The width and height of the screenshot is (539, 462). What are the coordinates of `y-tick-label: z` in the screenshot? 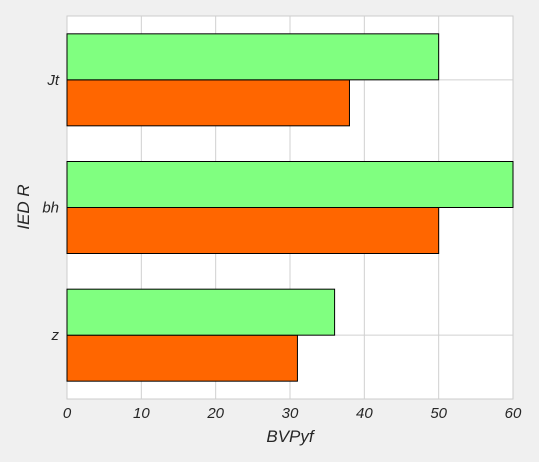 It's located at (55, 335).